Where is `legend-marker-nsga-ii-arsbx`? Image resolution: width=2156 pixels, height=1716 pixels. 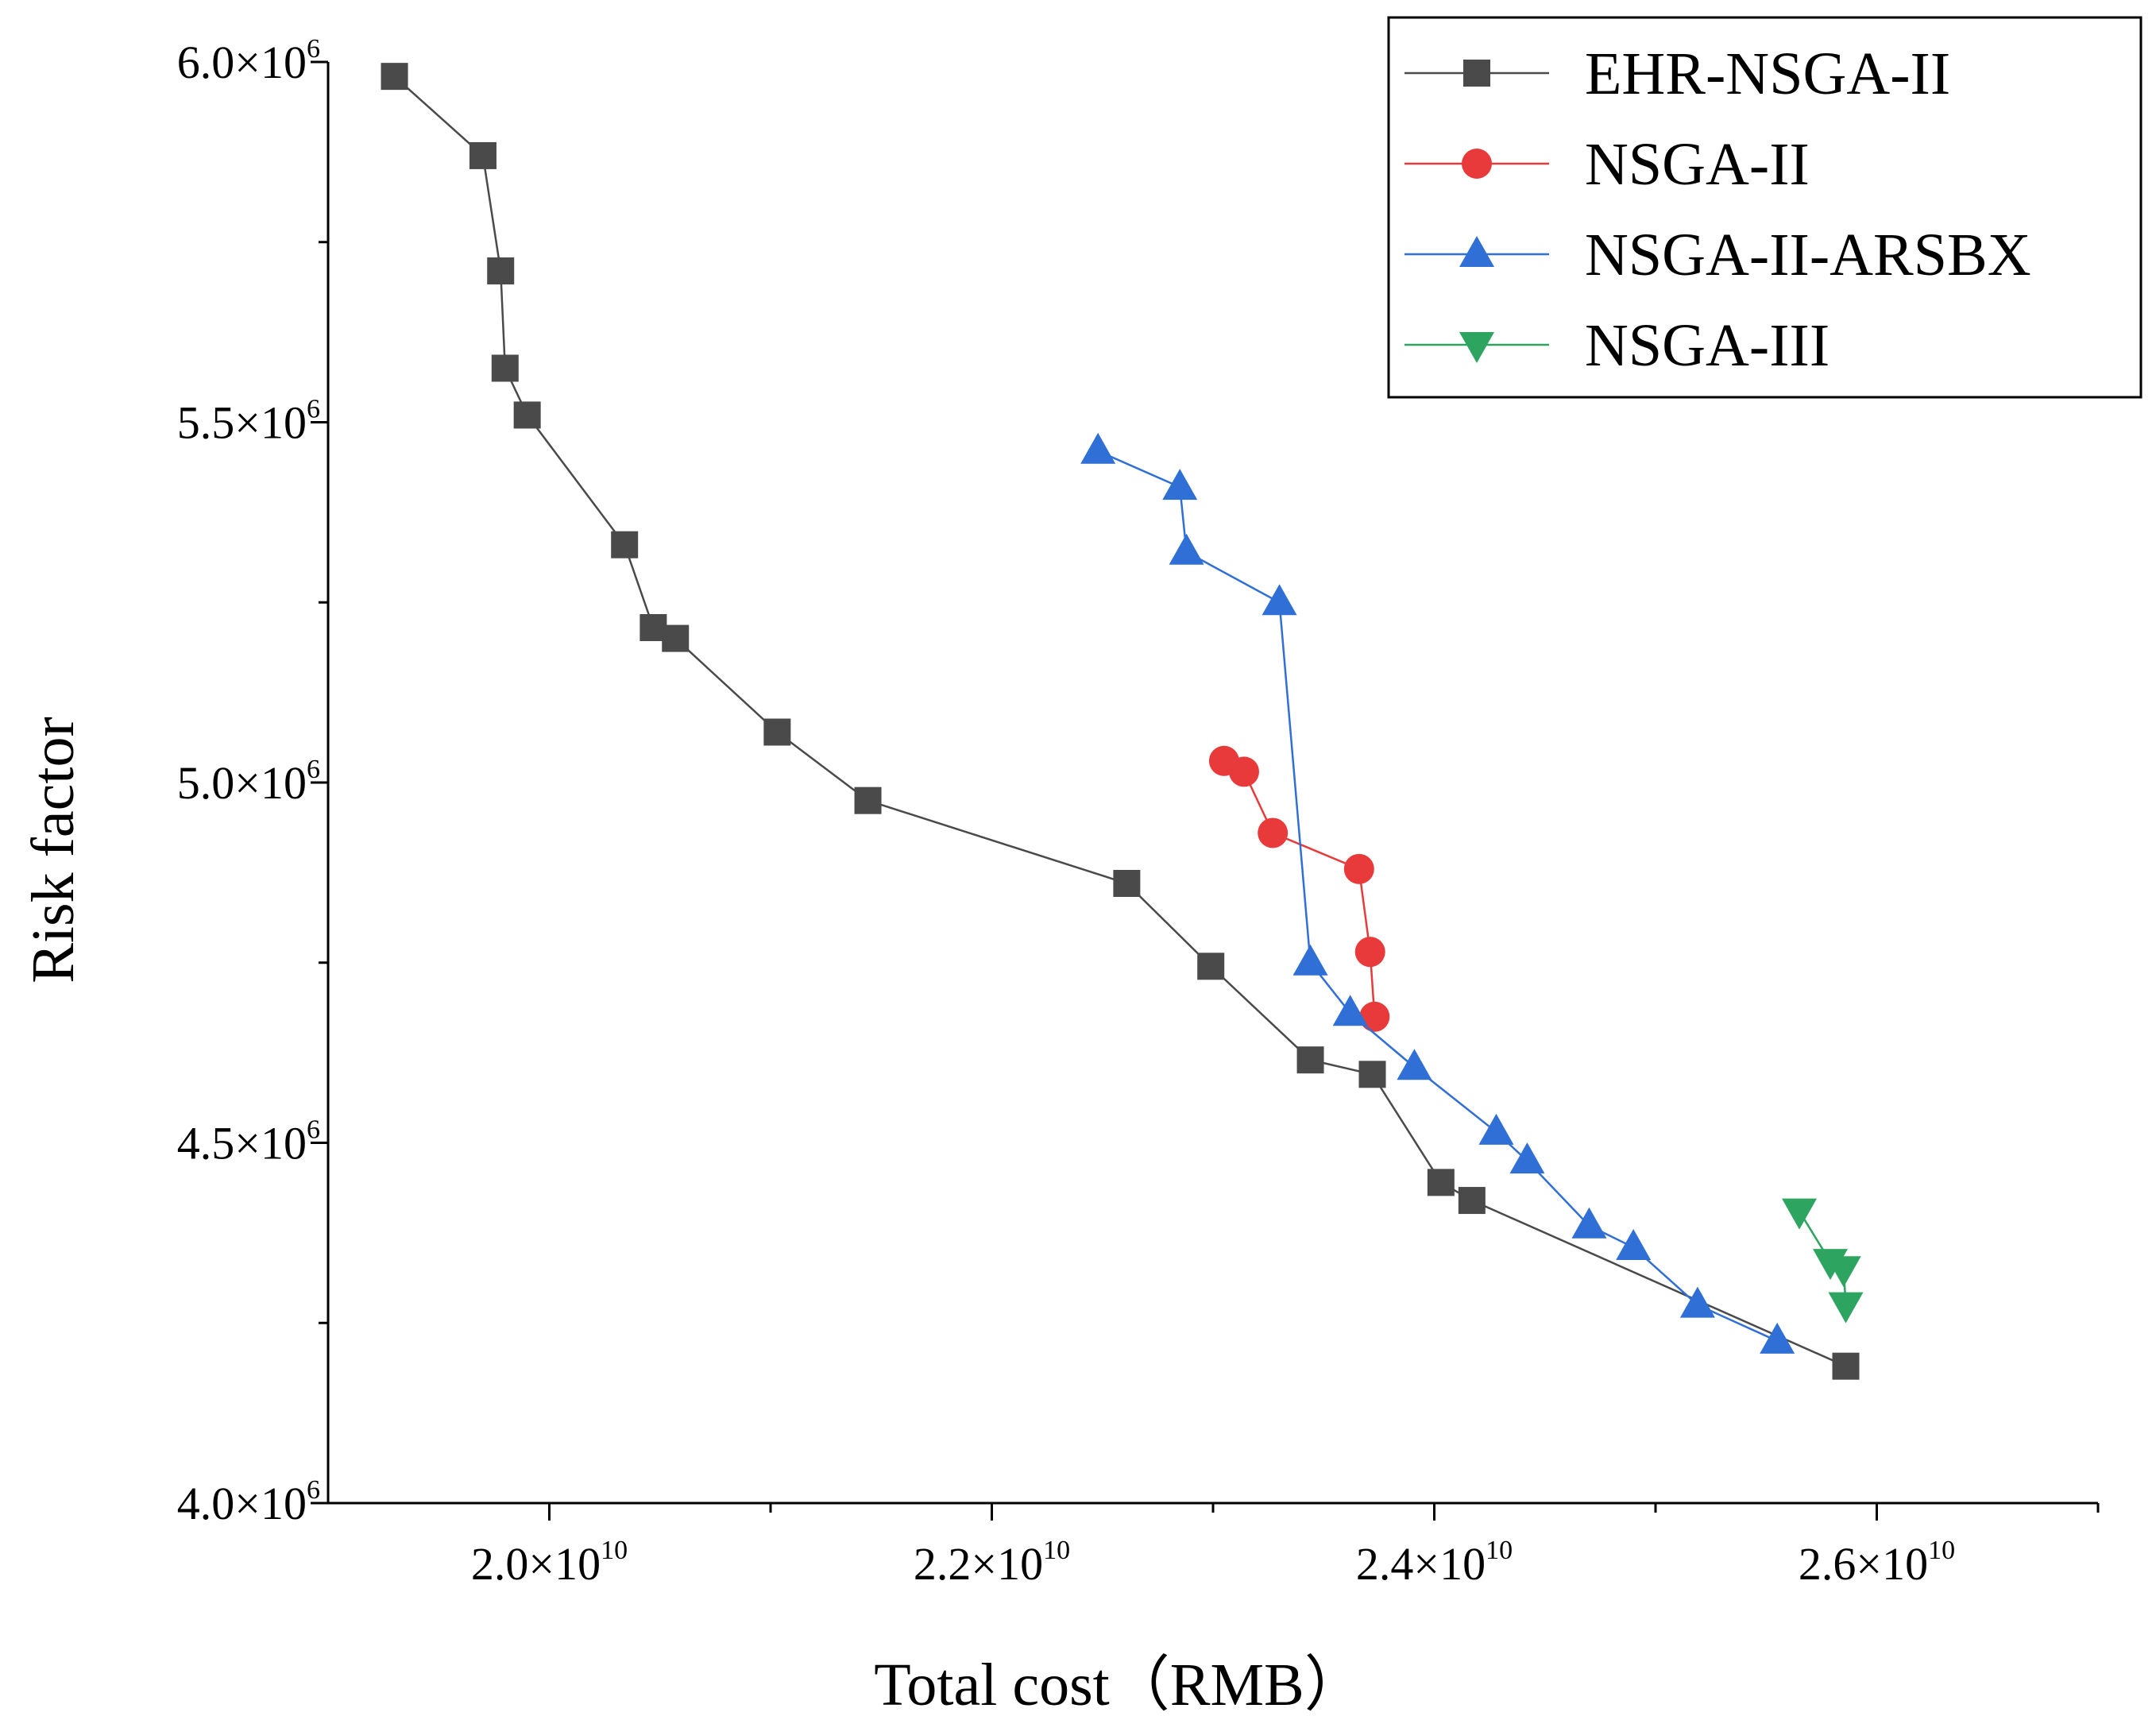 legend-marker-nsga-ii-arsbx is located at coordinates (1476, 251).